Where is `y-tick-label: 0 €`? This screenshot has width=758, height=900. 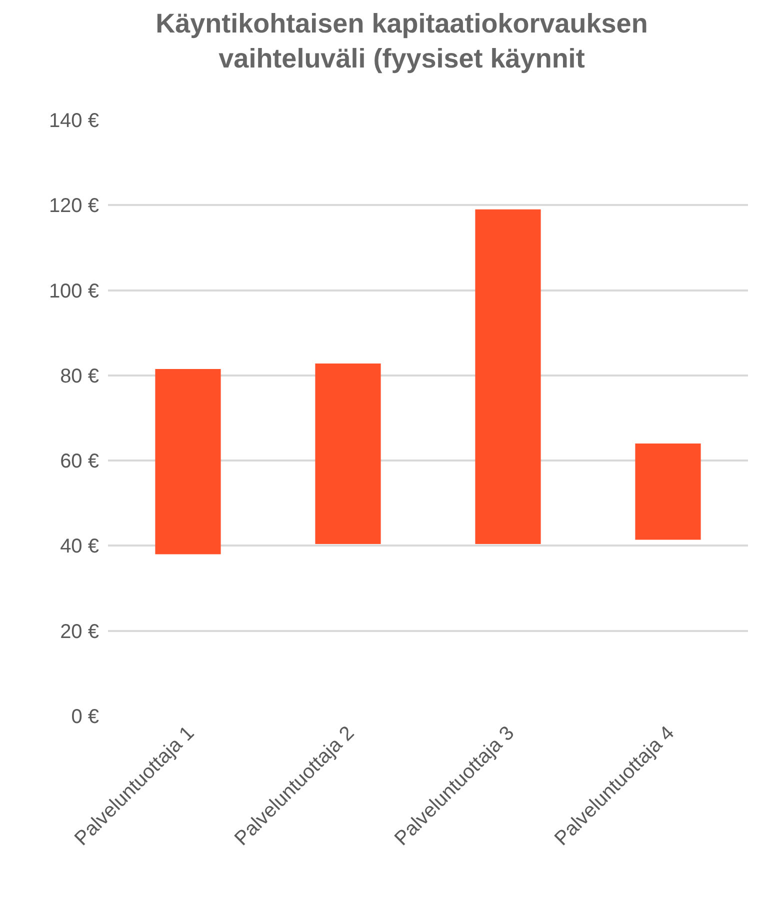 y-tick-label: 0 € is located at coordinates (85, 717).